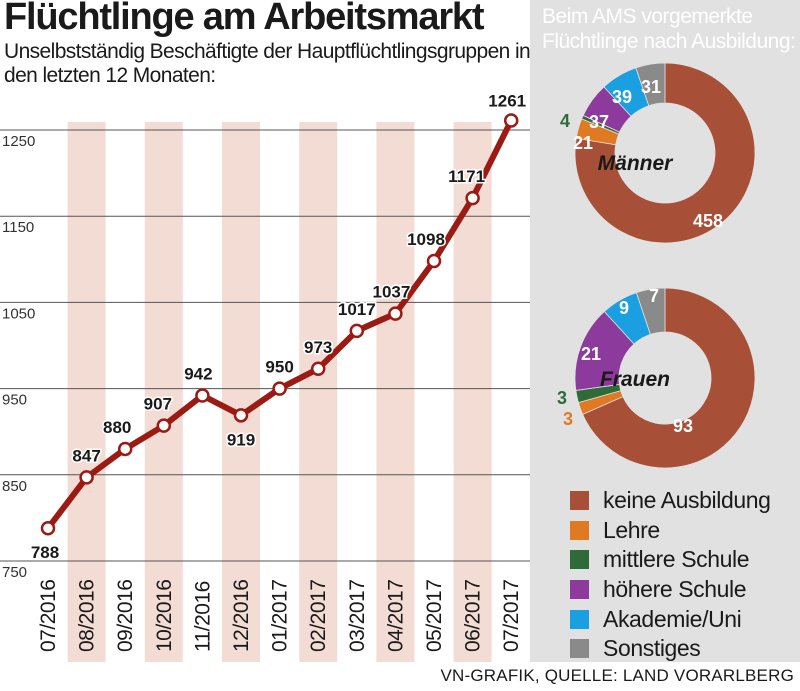 The width and height of the screenshot is (800, 691). I want to click on y-tick-label: 850, so click(14, 486).